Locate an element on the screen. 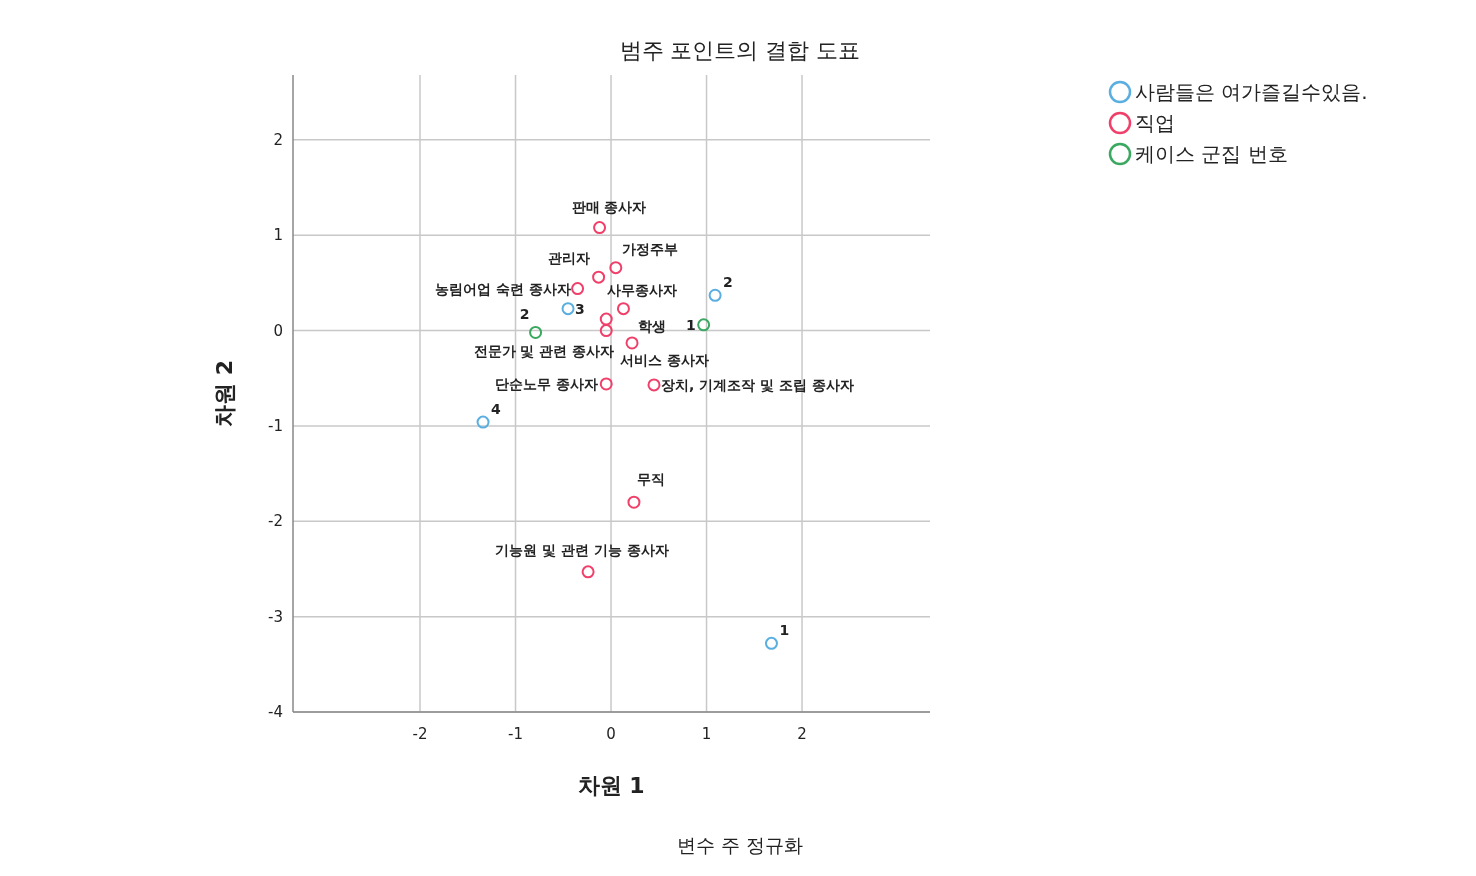 This screenshot has width=1476, height=876. y-axis-title: 차원 2 is located at coordinates (224, 393).